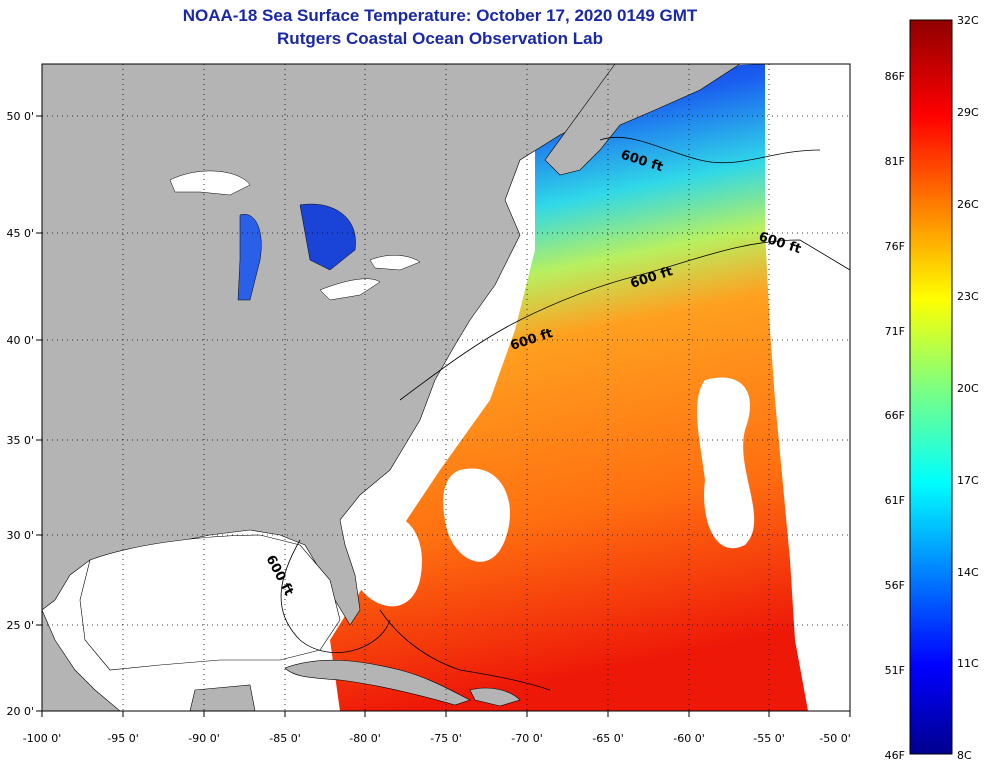  I want to click on lake-ontario, so click(395, 263).